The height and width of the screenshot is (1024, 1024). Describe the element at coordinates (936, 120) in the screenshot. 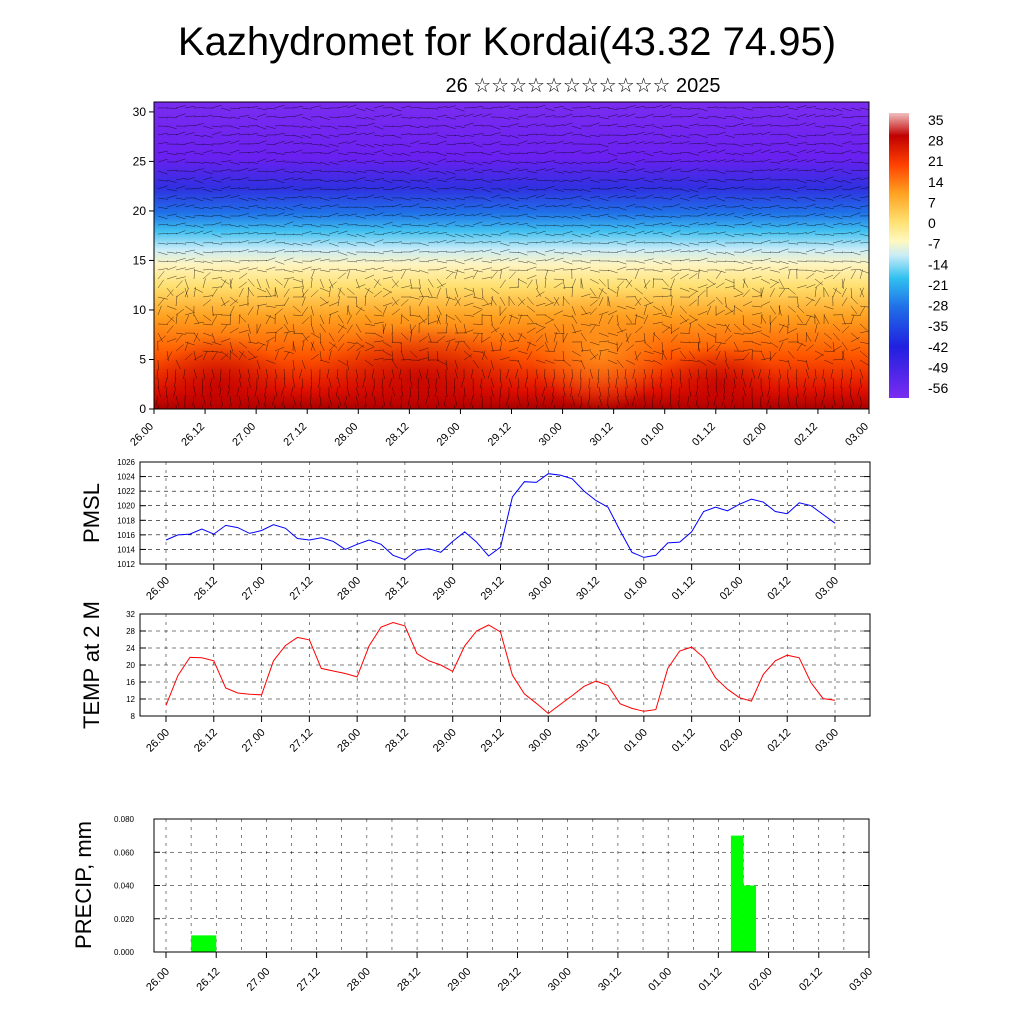

I see `colorbar-label: 35` at that location.